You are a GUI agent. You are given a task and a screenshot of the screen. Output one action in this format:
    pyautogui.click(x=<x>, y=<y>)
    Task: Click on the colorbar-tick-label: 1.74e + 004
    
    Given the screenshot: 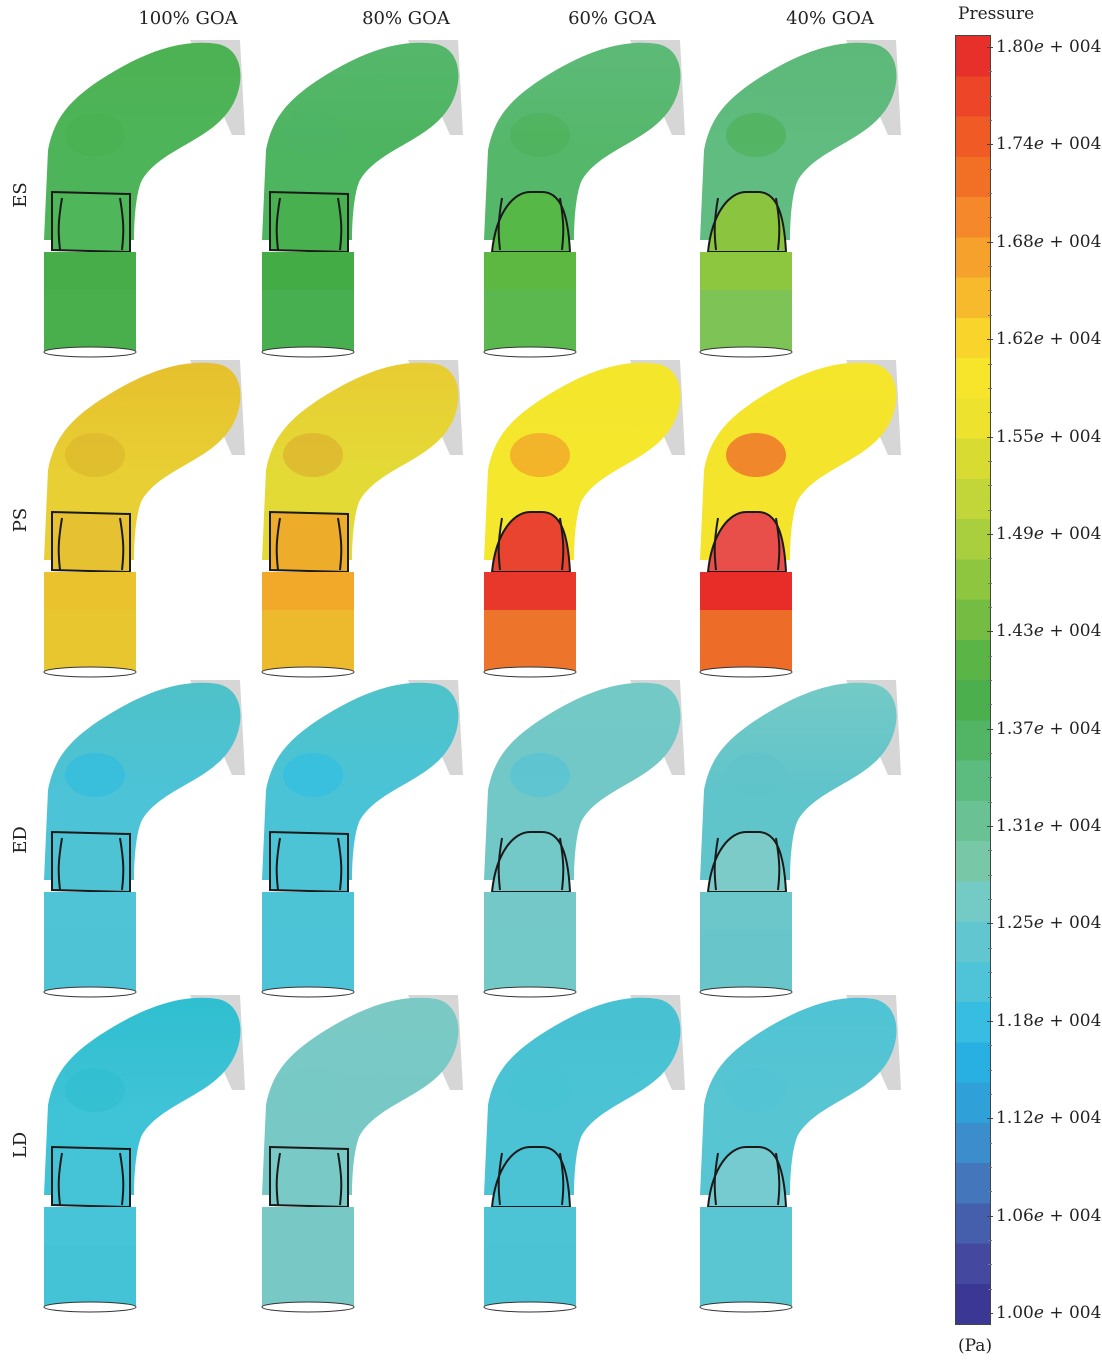 What is the action you would take?
    pyautogui.click(x=1049, y=144)
    